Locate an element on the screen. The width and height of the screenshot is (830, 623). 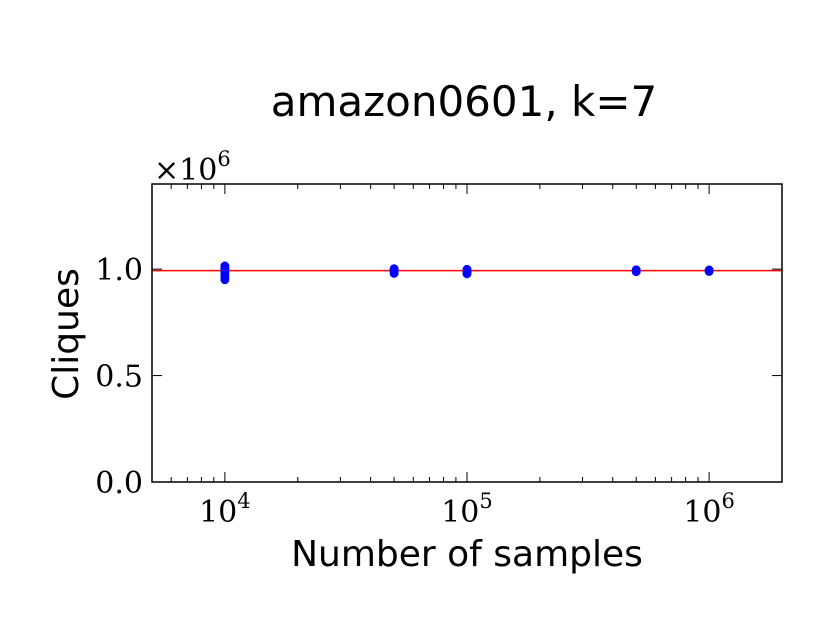
y-tick-label: 0.5 is located at coordinates (119, 377).